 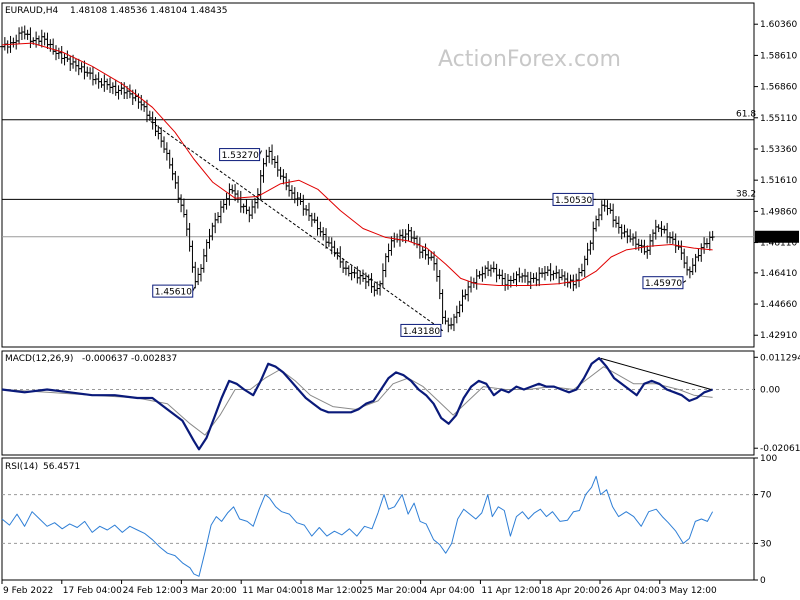 I want to click on time-axis-label: 11 Mar 04:00, so click(x=272, y=591).